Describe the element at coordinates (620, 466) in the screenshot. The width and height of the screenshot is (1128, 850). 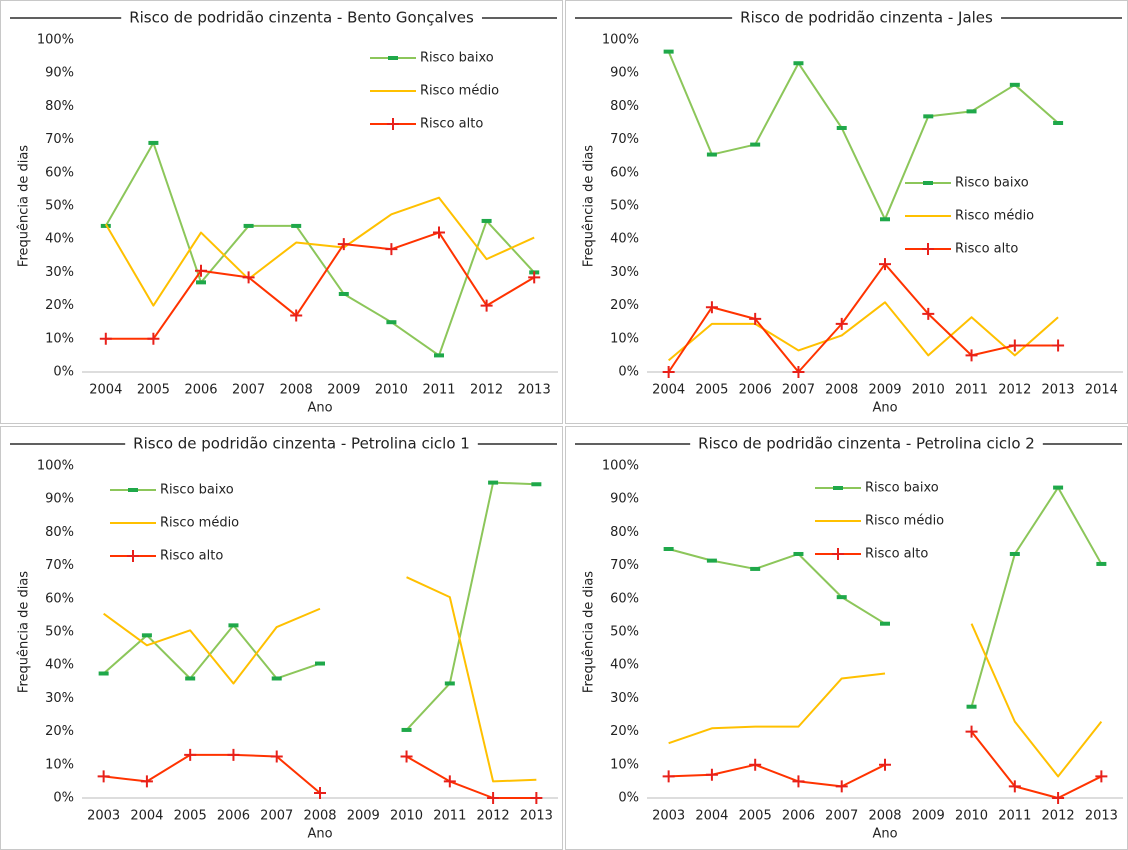
I see `y-tick-label: 100%` at that location.